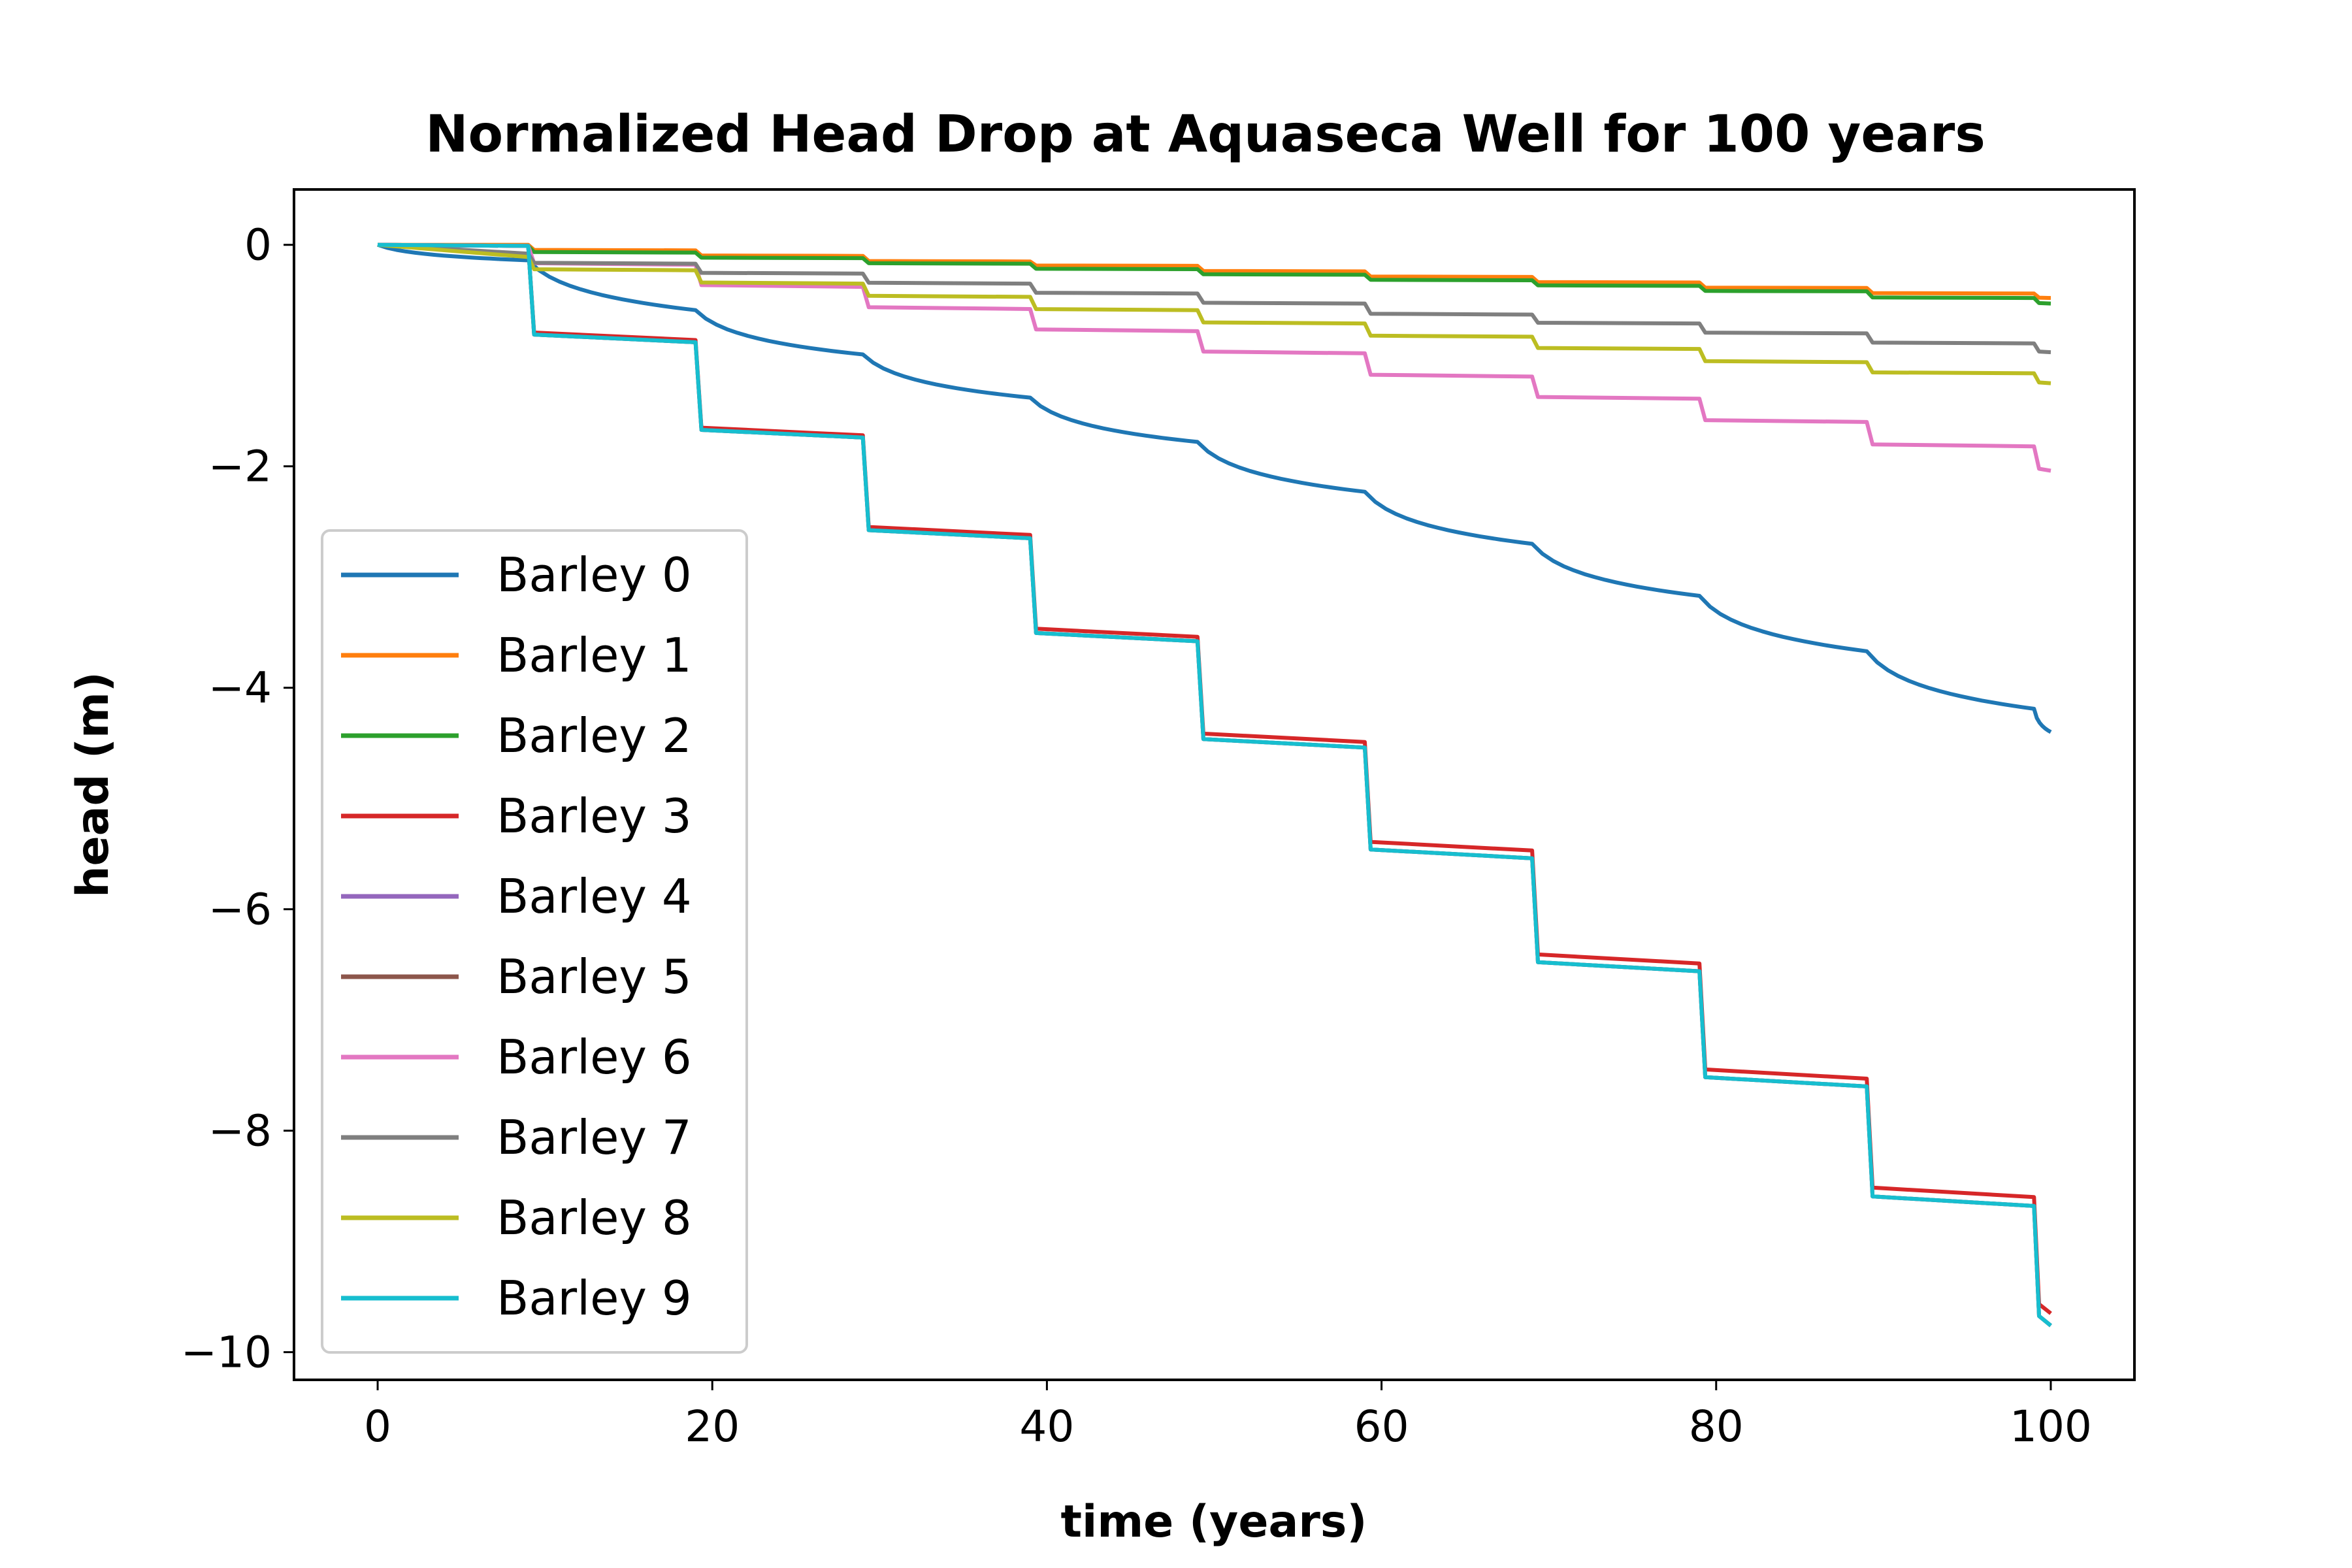 This screenshot has height=1568, width=2352. I want to click on legend-label: Barley 1, so click(594, 655).